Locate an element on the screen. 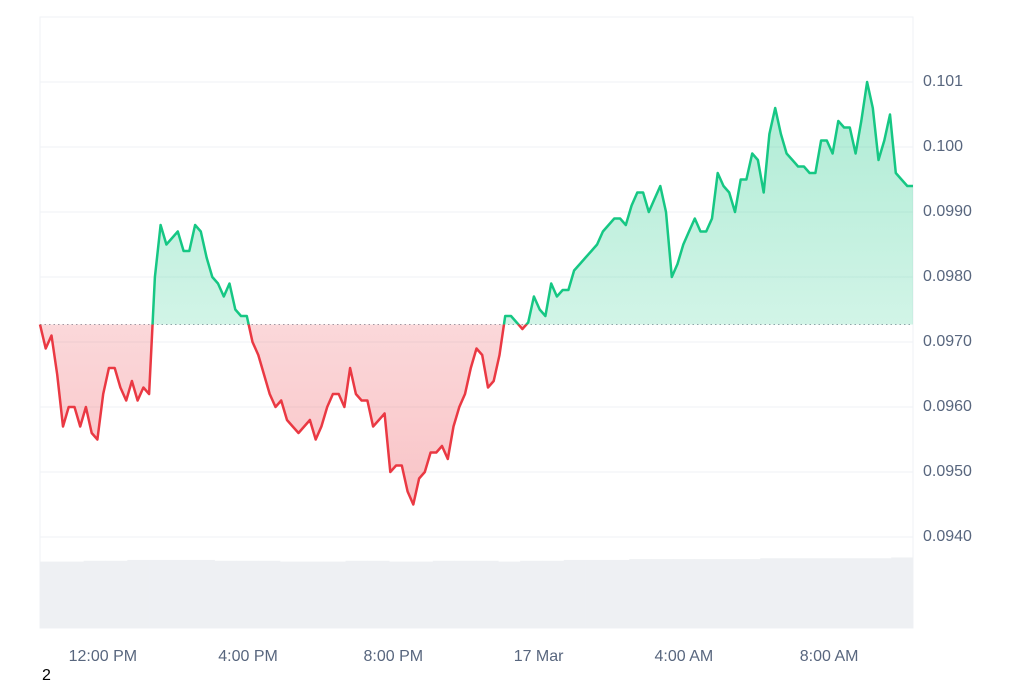  y-tick-label: 0.0990 is located at coordinates (947, 211).